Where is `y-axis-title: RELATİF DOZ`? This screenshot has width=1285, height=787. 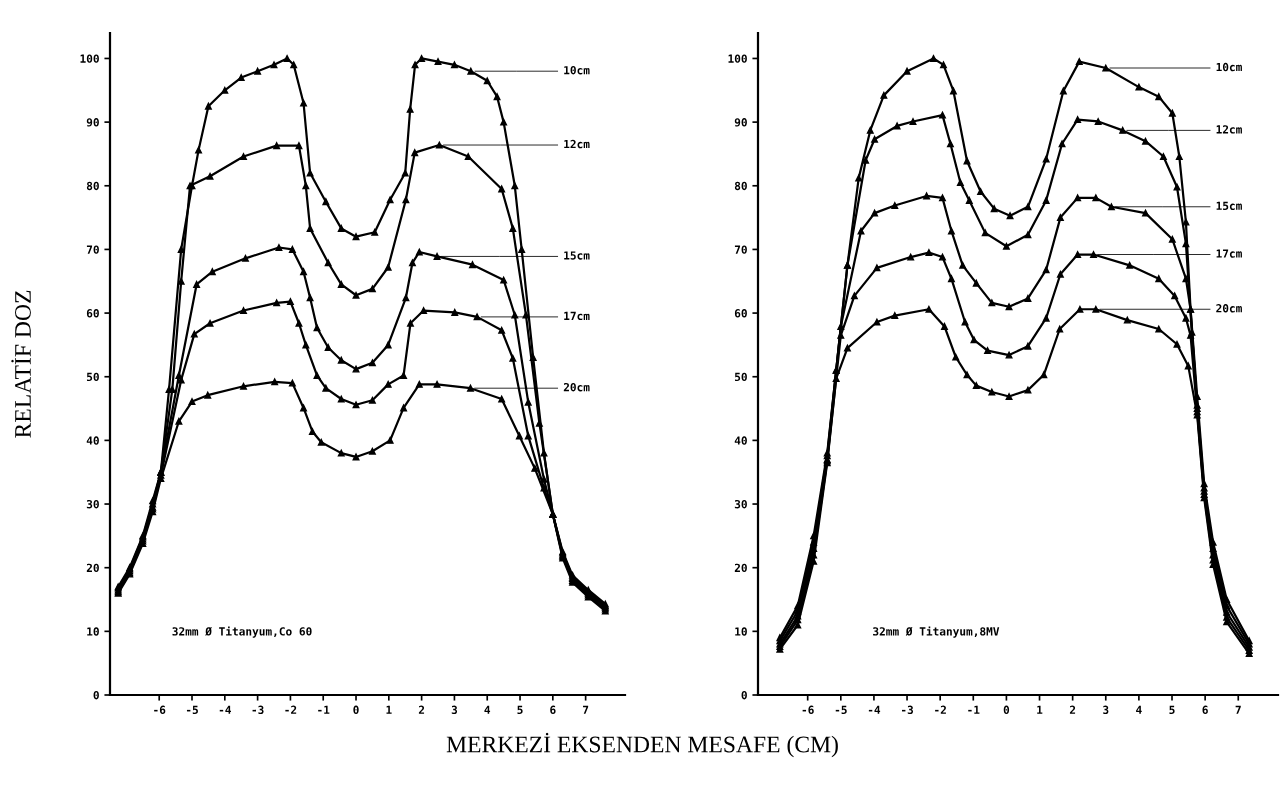 y-axis-title: RELATİF DOZ is located at coordinates (21, 364).